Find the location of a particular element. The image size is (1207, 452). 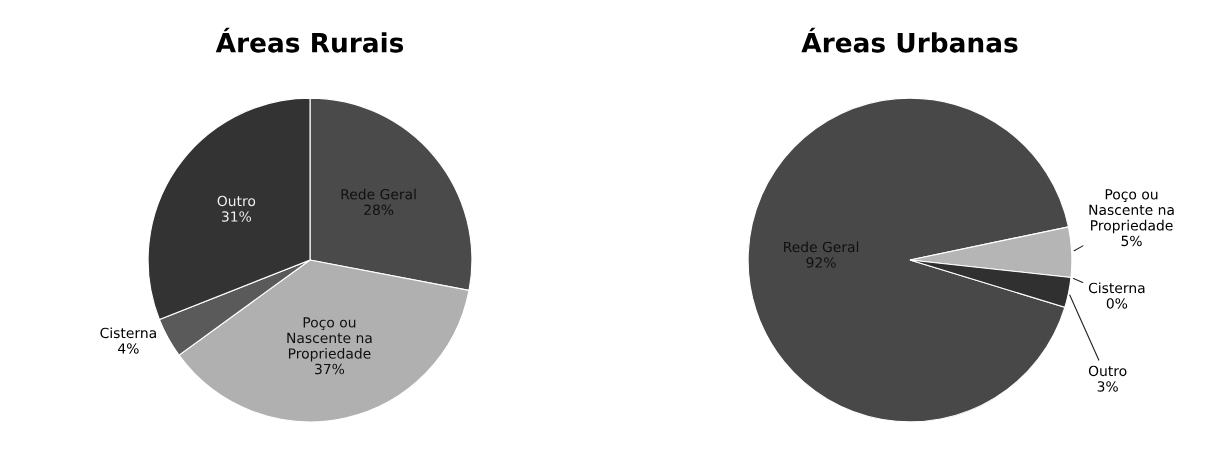

chart-title: Áreas Urbanas is located at coordinates (909, 40).